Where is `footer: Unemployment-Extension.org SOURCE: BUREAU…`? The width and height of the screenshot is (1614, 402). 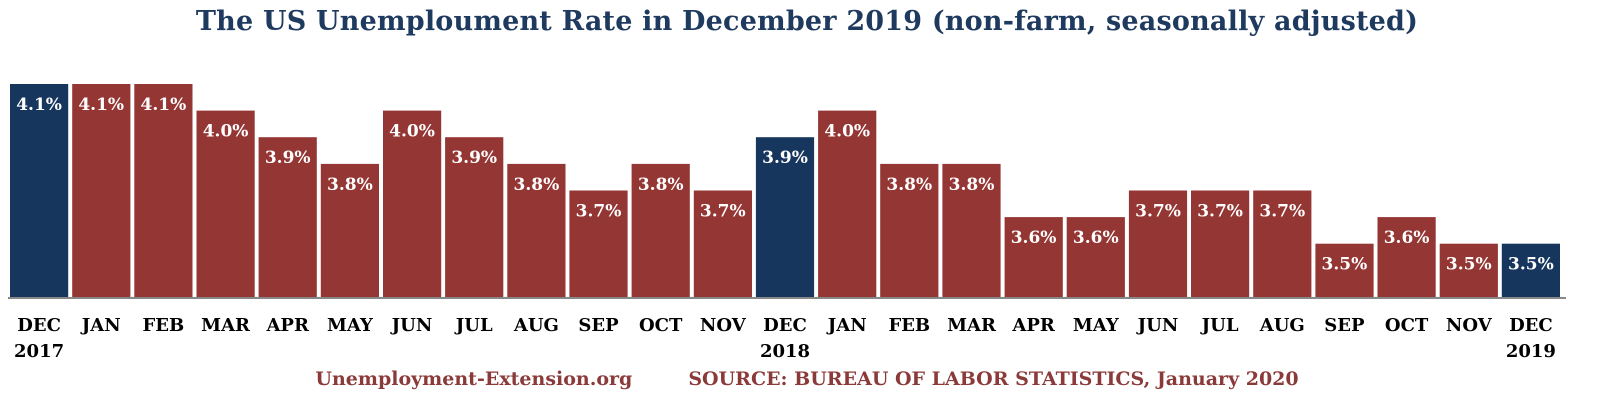 footer: Unemployment-Extension.org SOURCE: BUREAU… is located at coordinates (807, 379).